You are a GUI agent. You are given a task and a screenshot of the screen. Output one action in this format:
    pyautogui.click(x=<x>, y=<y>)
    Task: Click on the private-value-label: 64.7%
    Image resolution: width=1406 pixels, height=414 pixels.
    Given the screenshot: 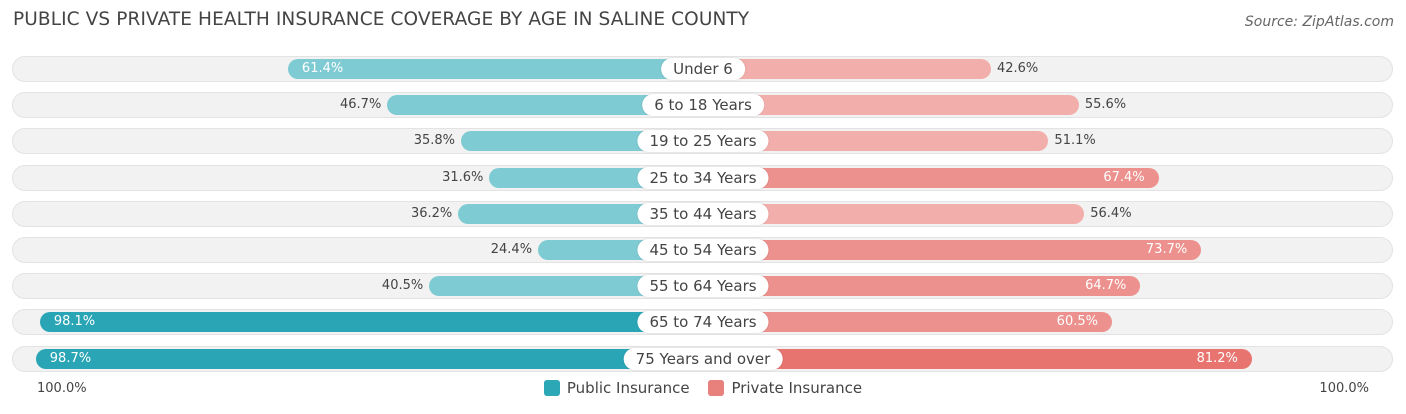 What is the action you would take?
    pyautogui.click(x=1106, y=286)
    